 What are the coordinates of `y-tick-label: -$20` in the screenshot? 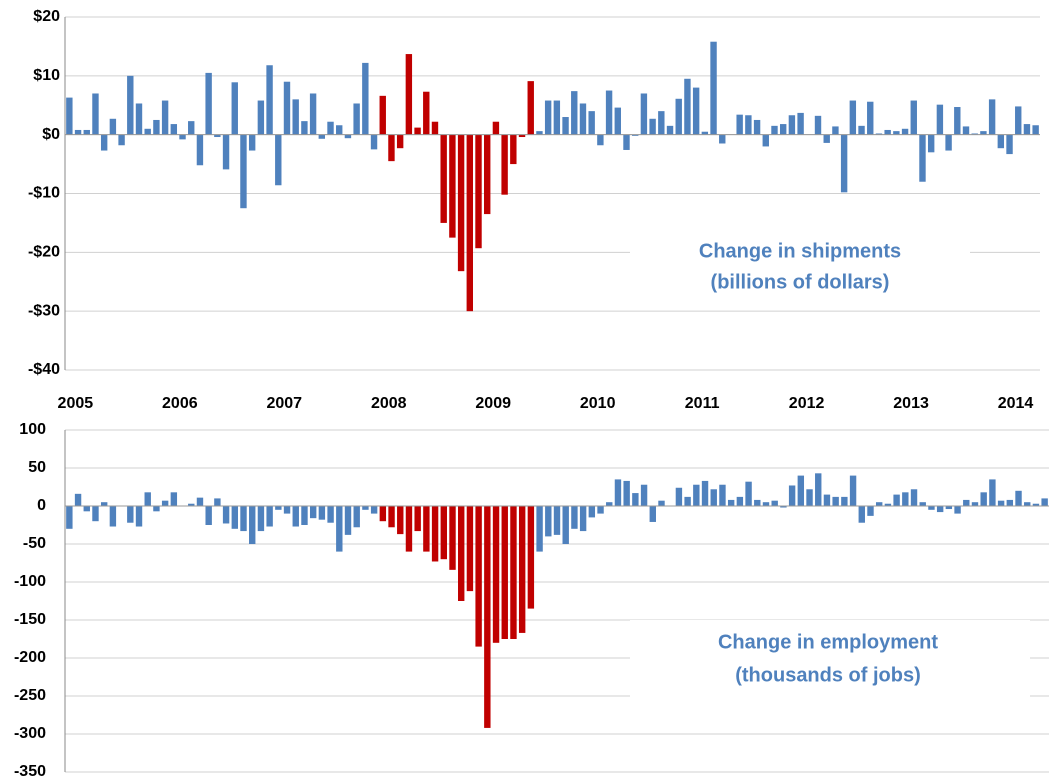 It's located at (44, 252).